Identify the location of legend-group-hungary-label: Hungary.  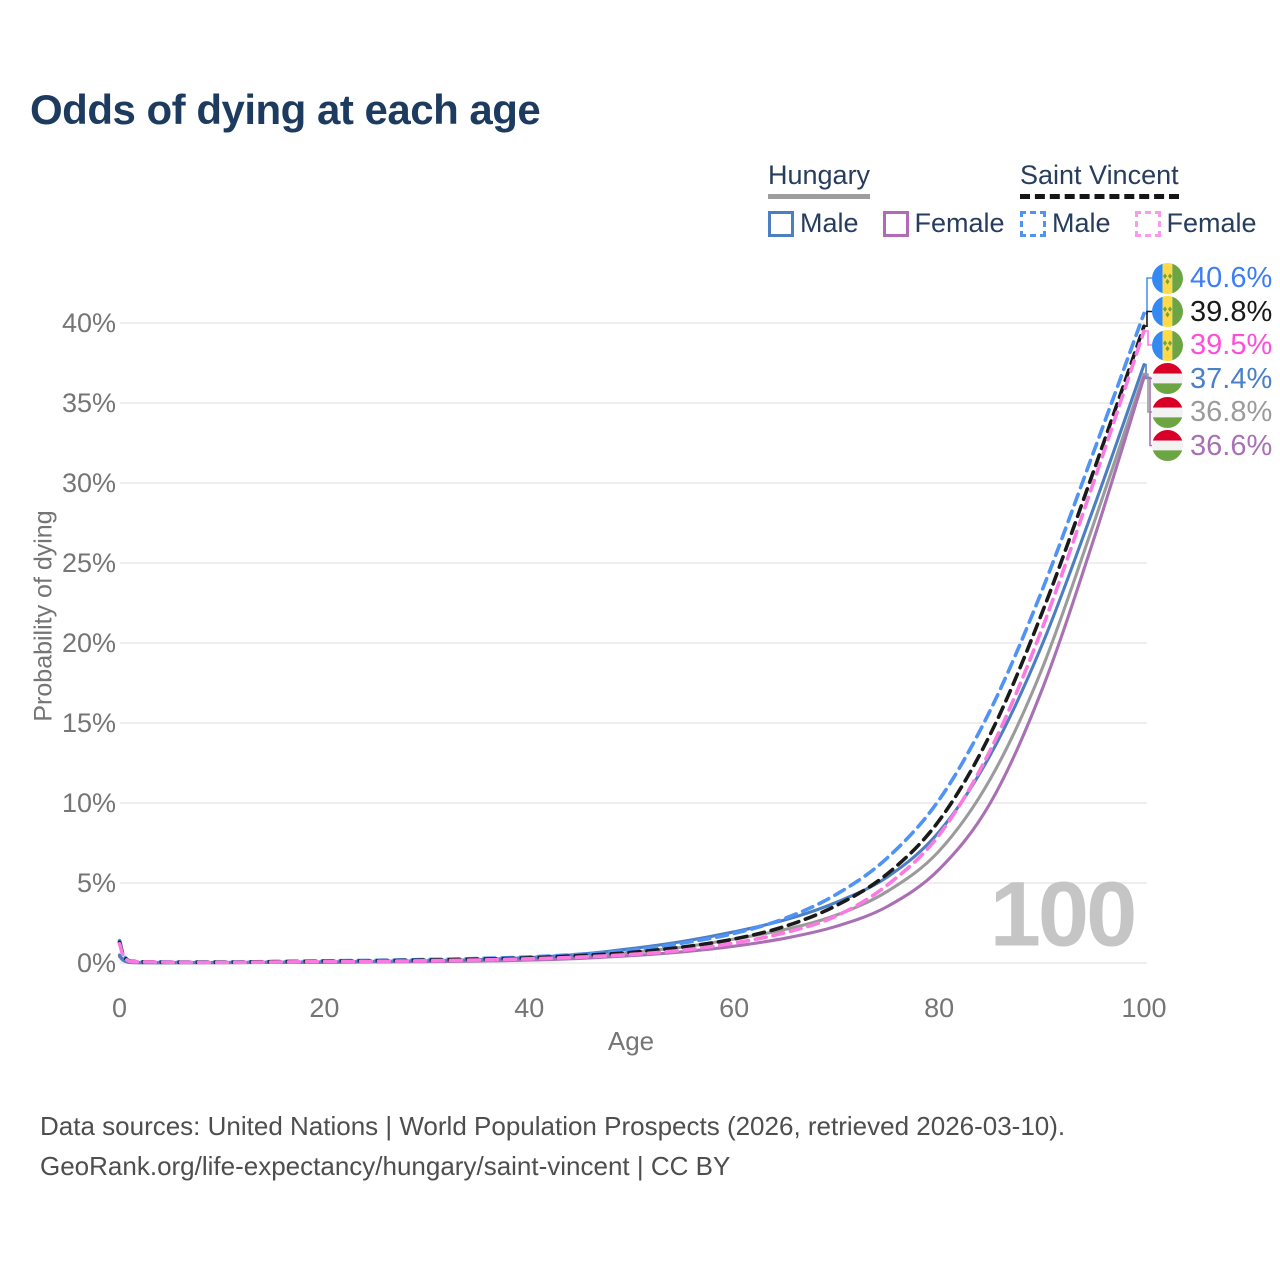
(819, 179).